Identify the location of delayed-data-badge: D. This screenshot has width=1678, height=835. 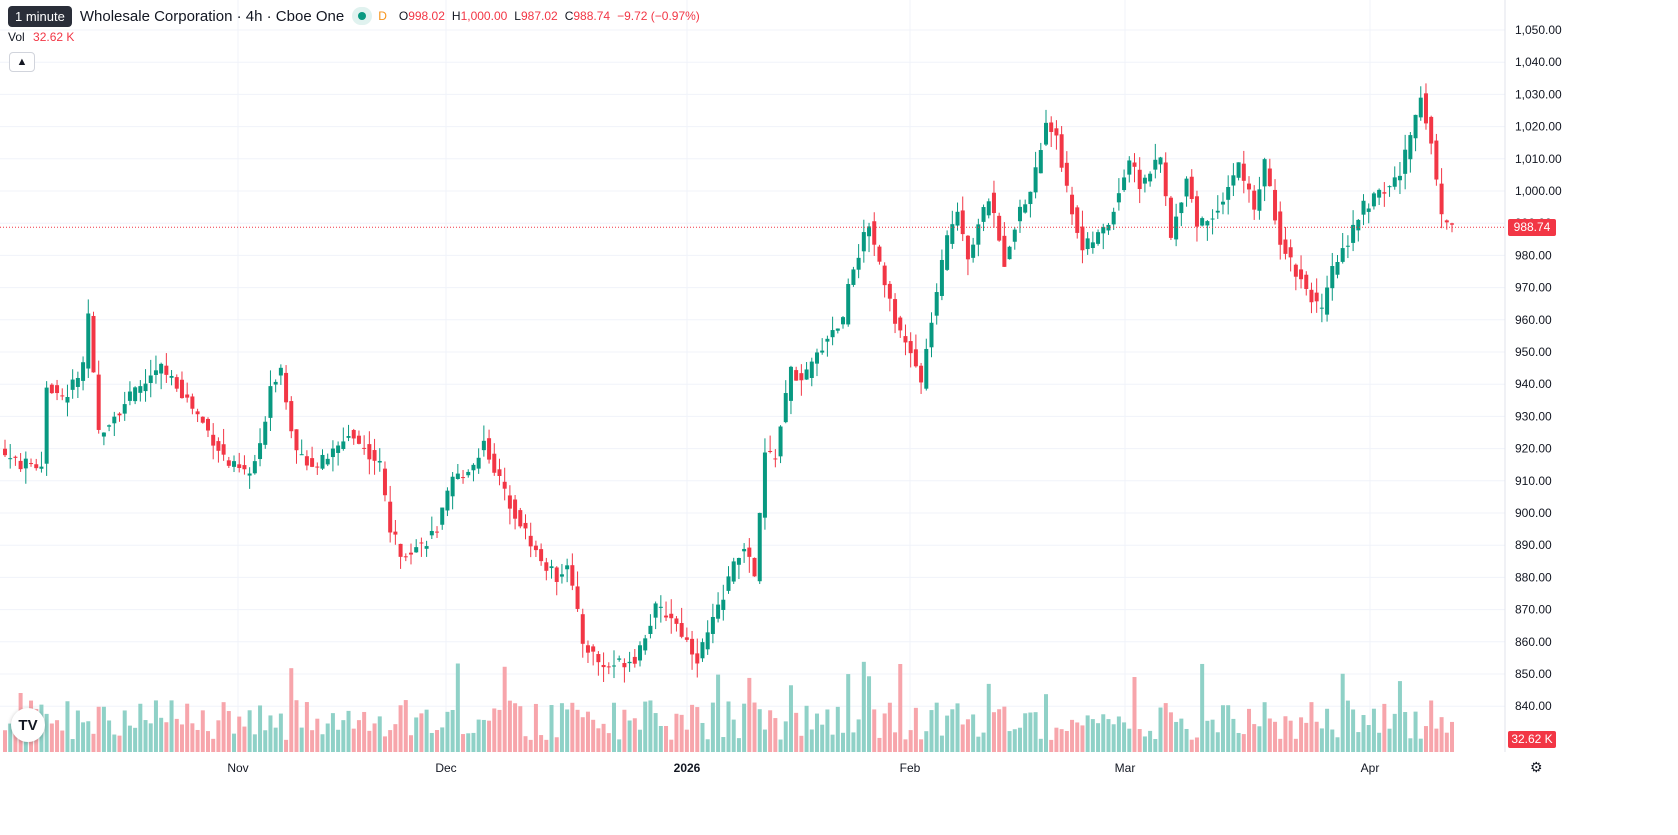
(382, 16).